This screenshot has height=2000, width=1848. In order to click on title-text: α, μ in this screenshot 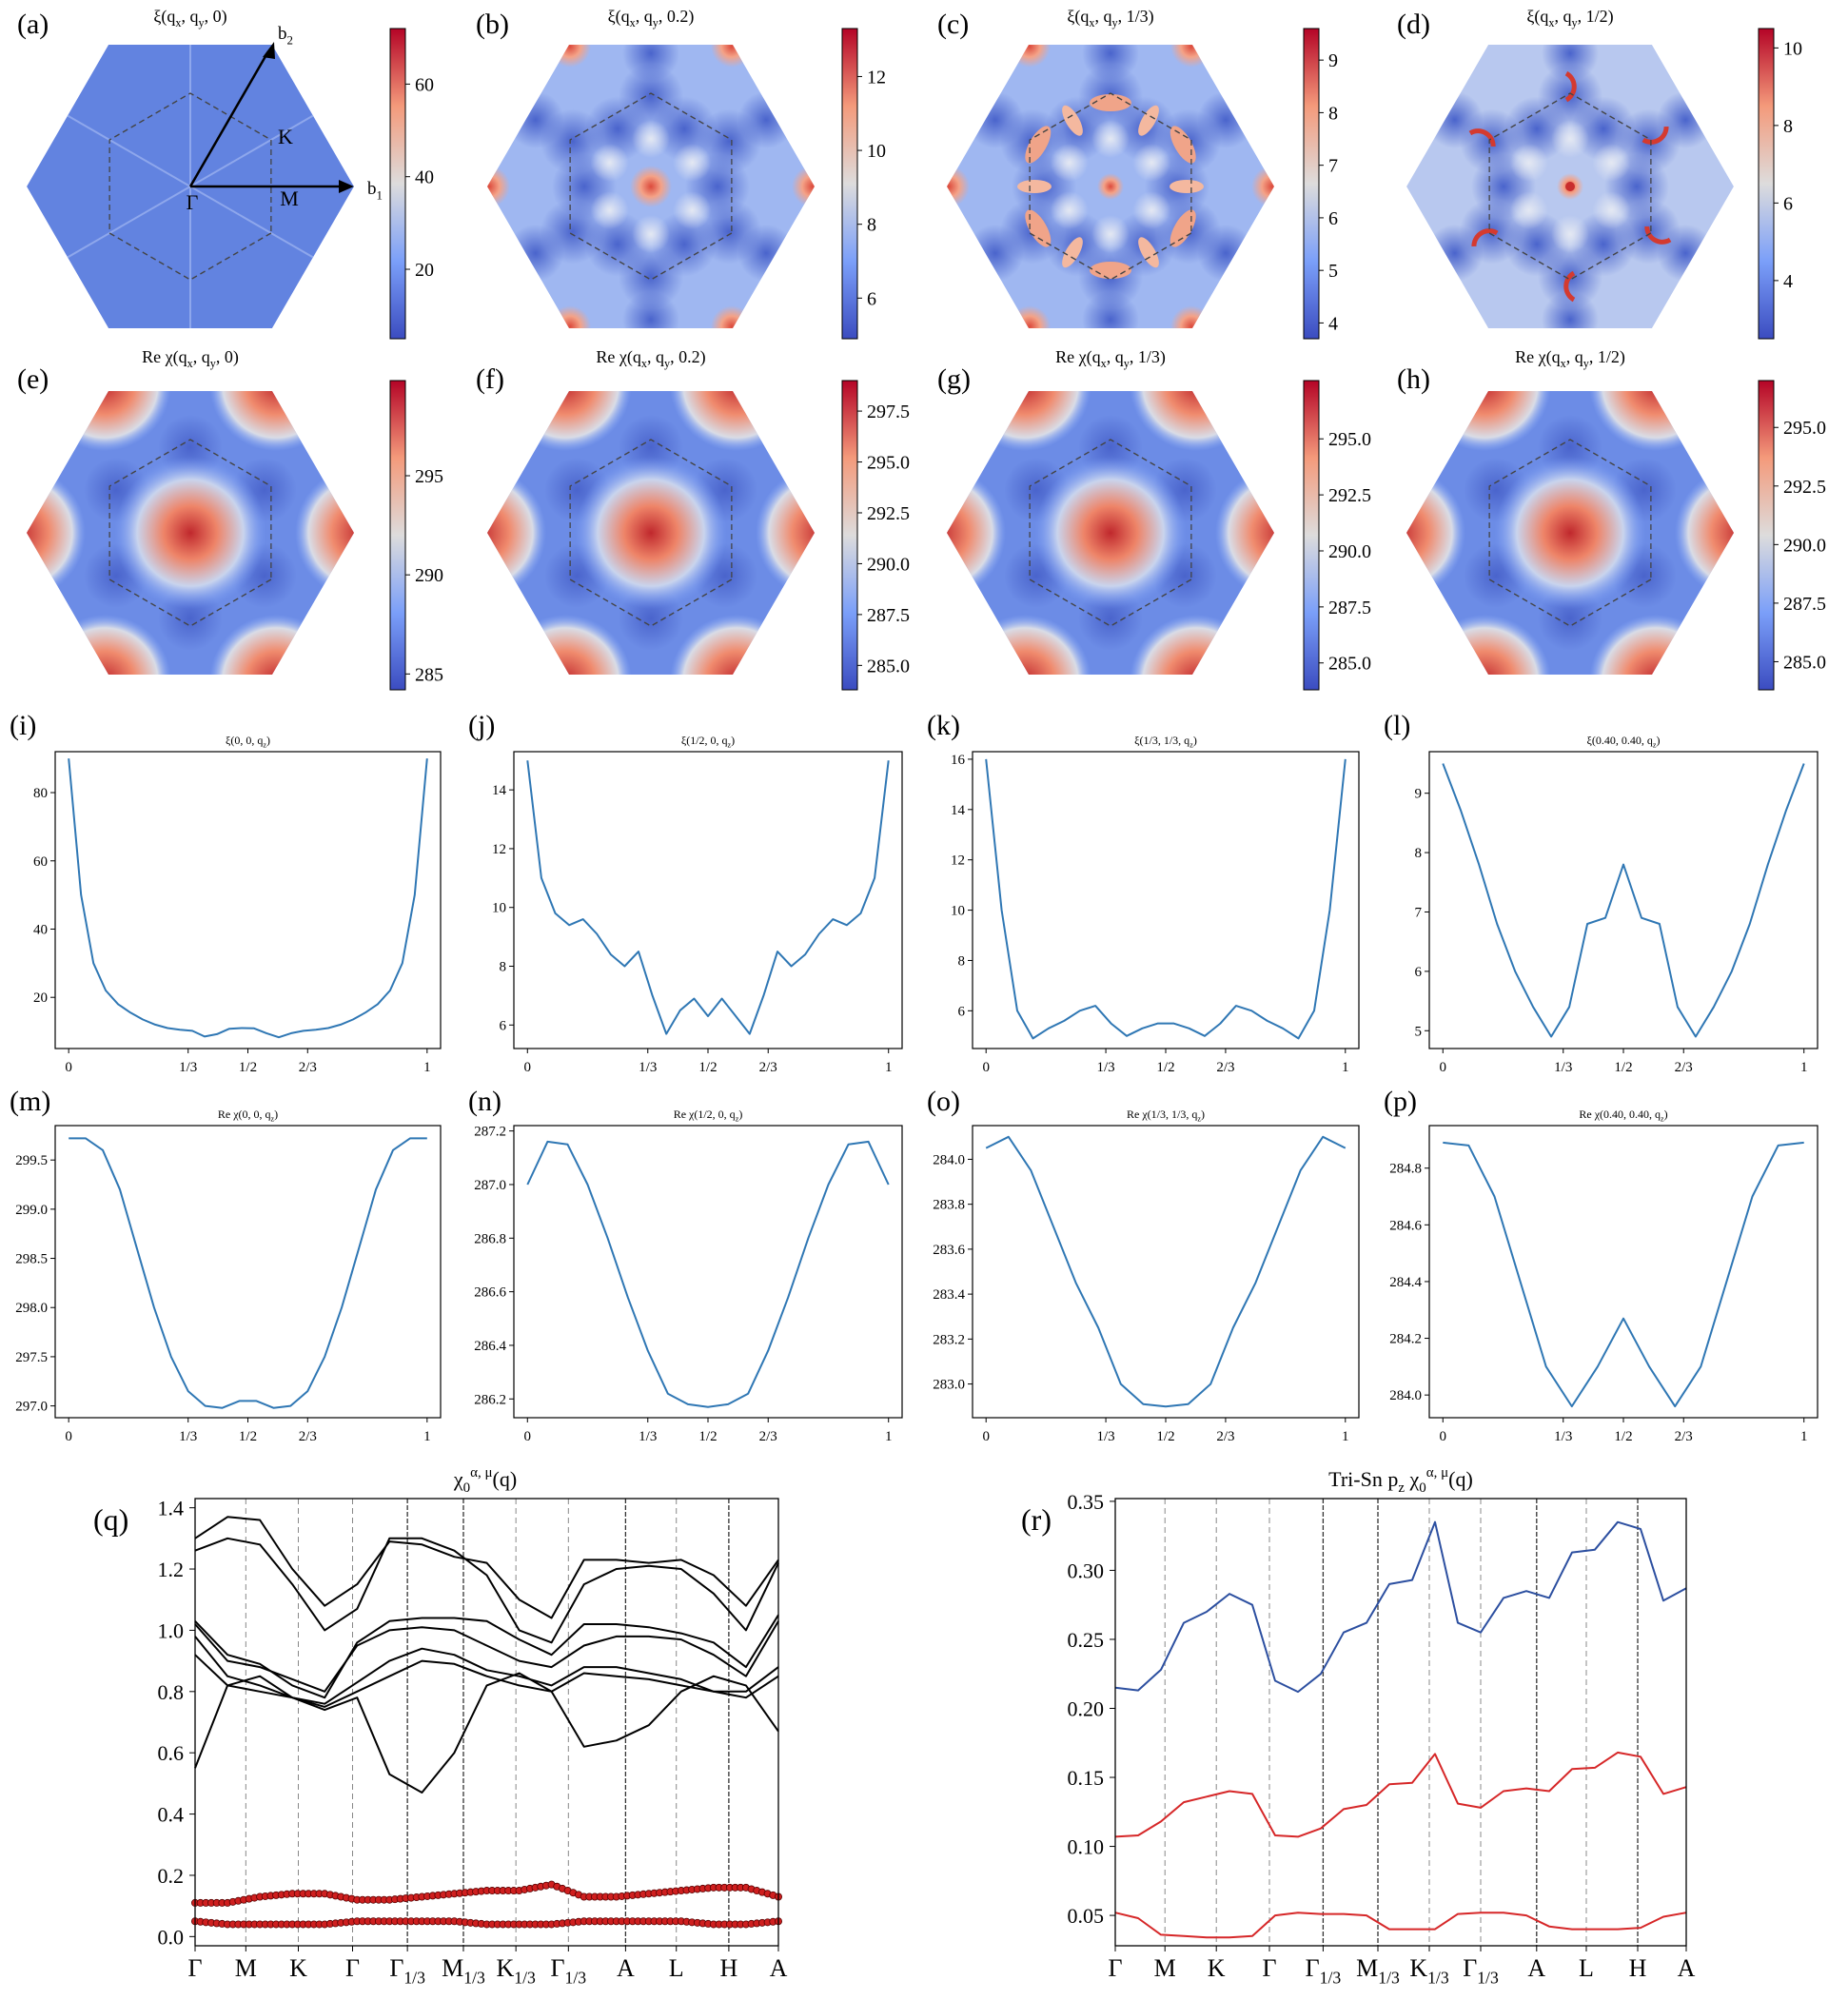, I will do `click(1437, 1472)`.